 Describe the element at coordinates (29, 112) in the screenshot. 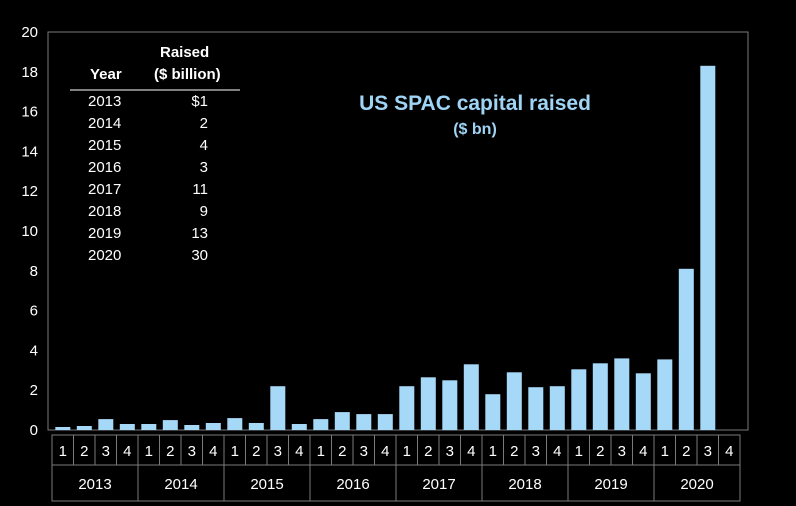

I see `y-tick-label: 16` at that location.